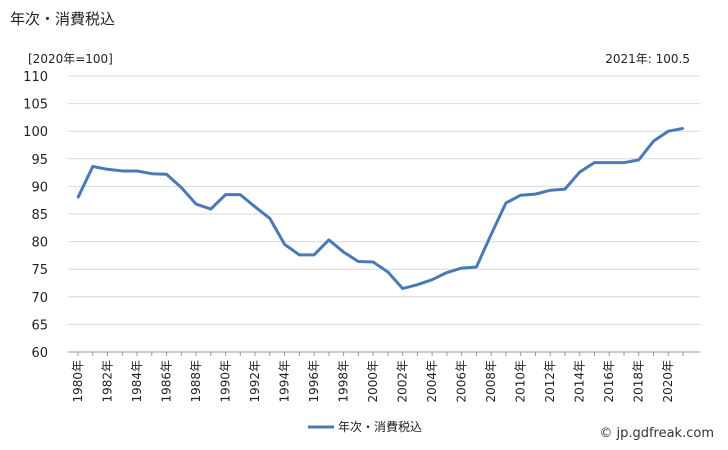 The image size is (728, 450). I want to click on data-point-1989, so click(211, 209).